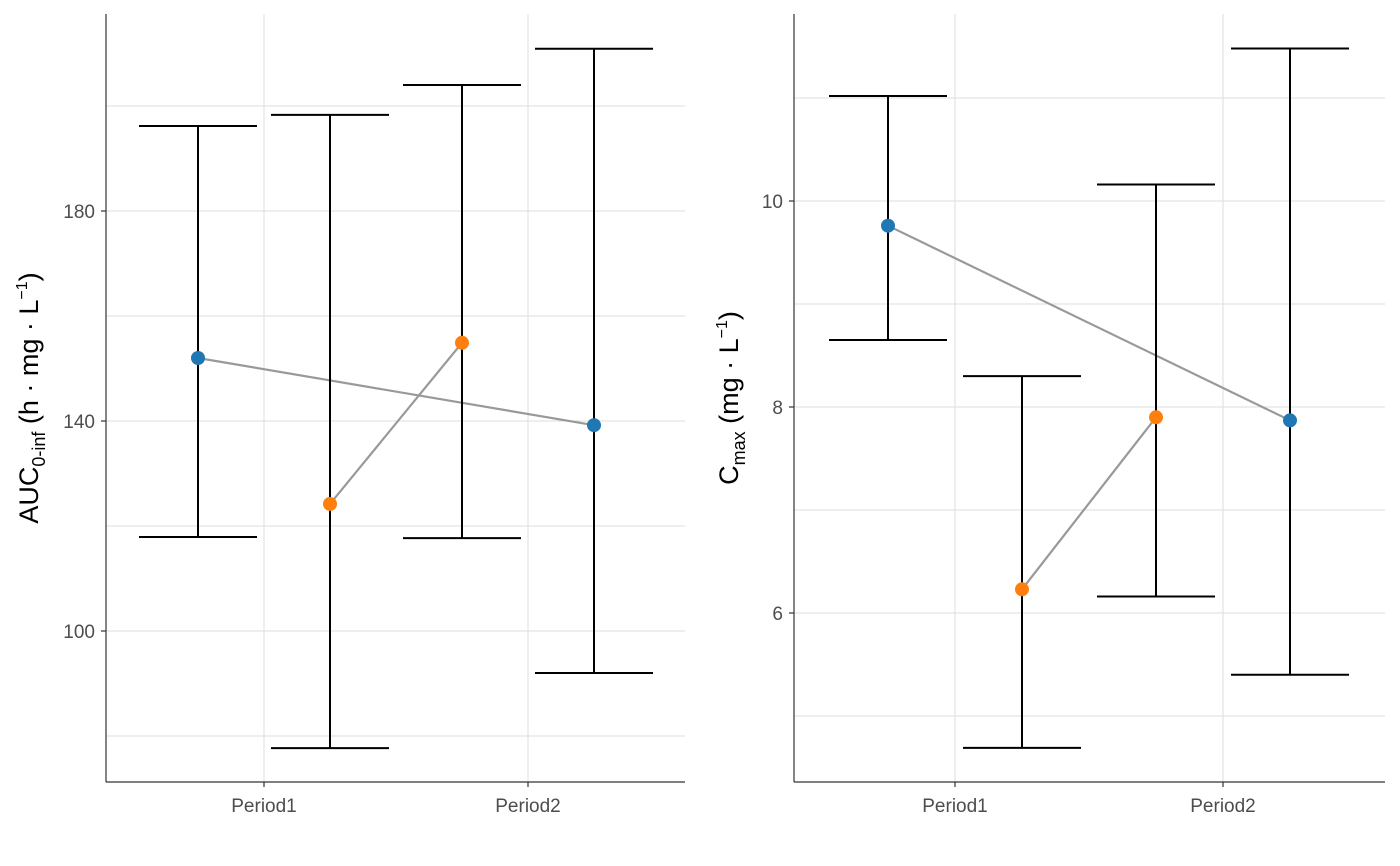  What do you see at coordinates (79, 422) in the screenshot?
I see `y-tick-label: 140` at bounding box center [79, 422].